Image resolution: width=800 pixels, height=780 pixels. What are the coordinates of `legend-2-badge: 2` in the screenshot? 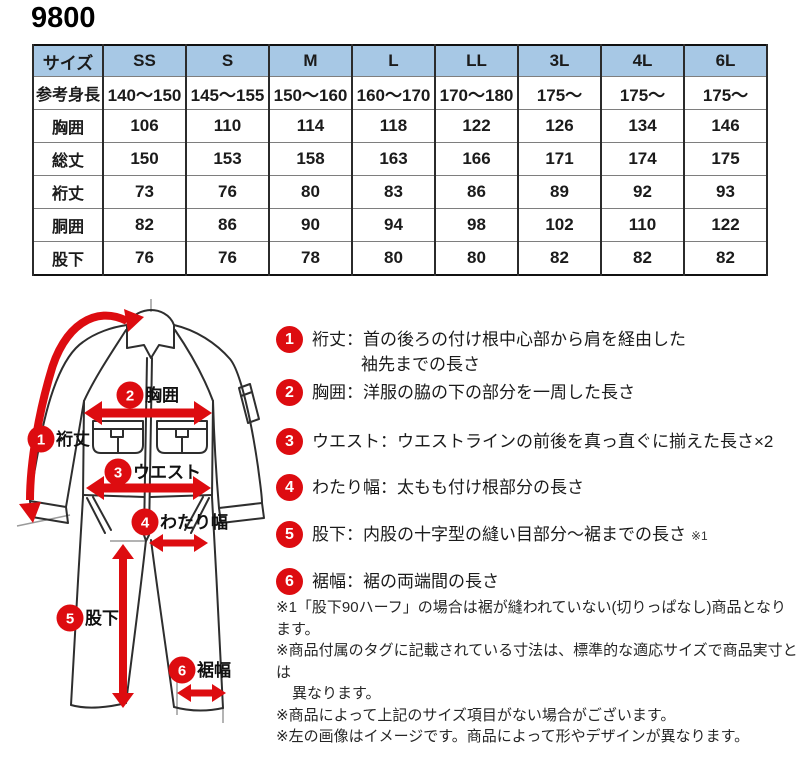 It's located at (289, 392).